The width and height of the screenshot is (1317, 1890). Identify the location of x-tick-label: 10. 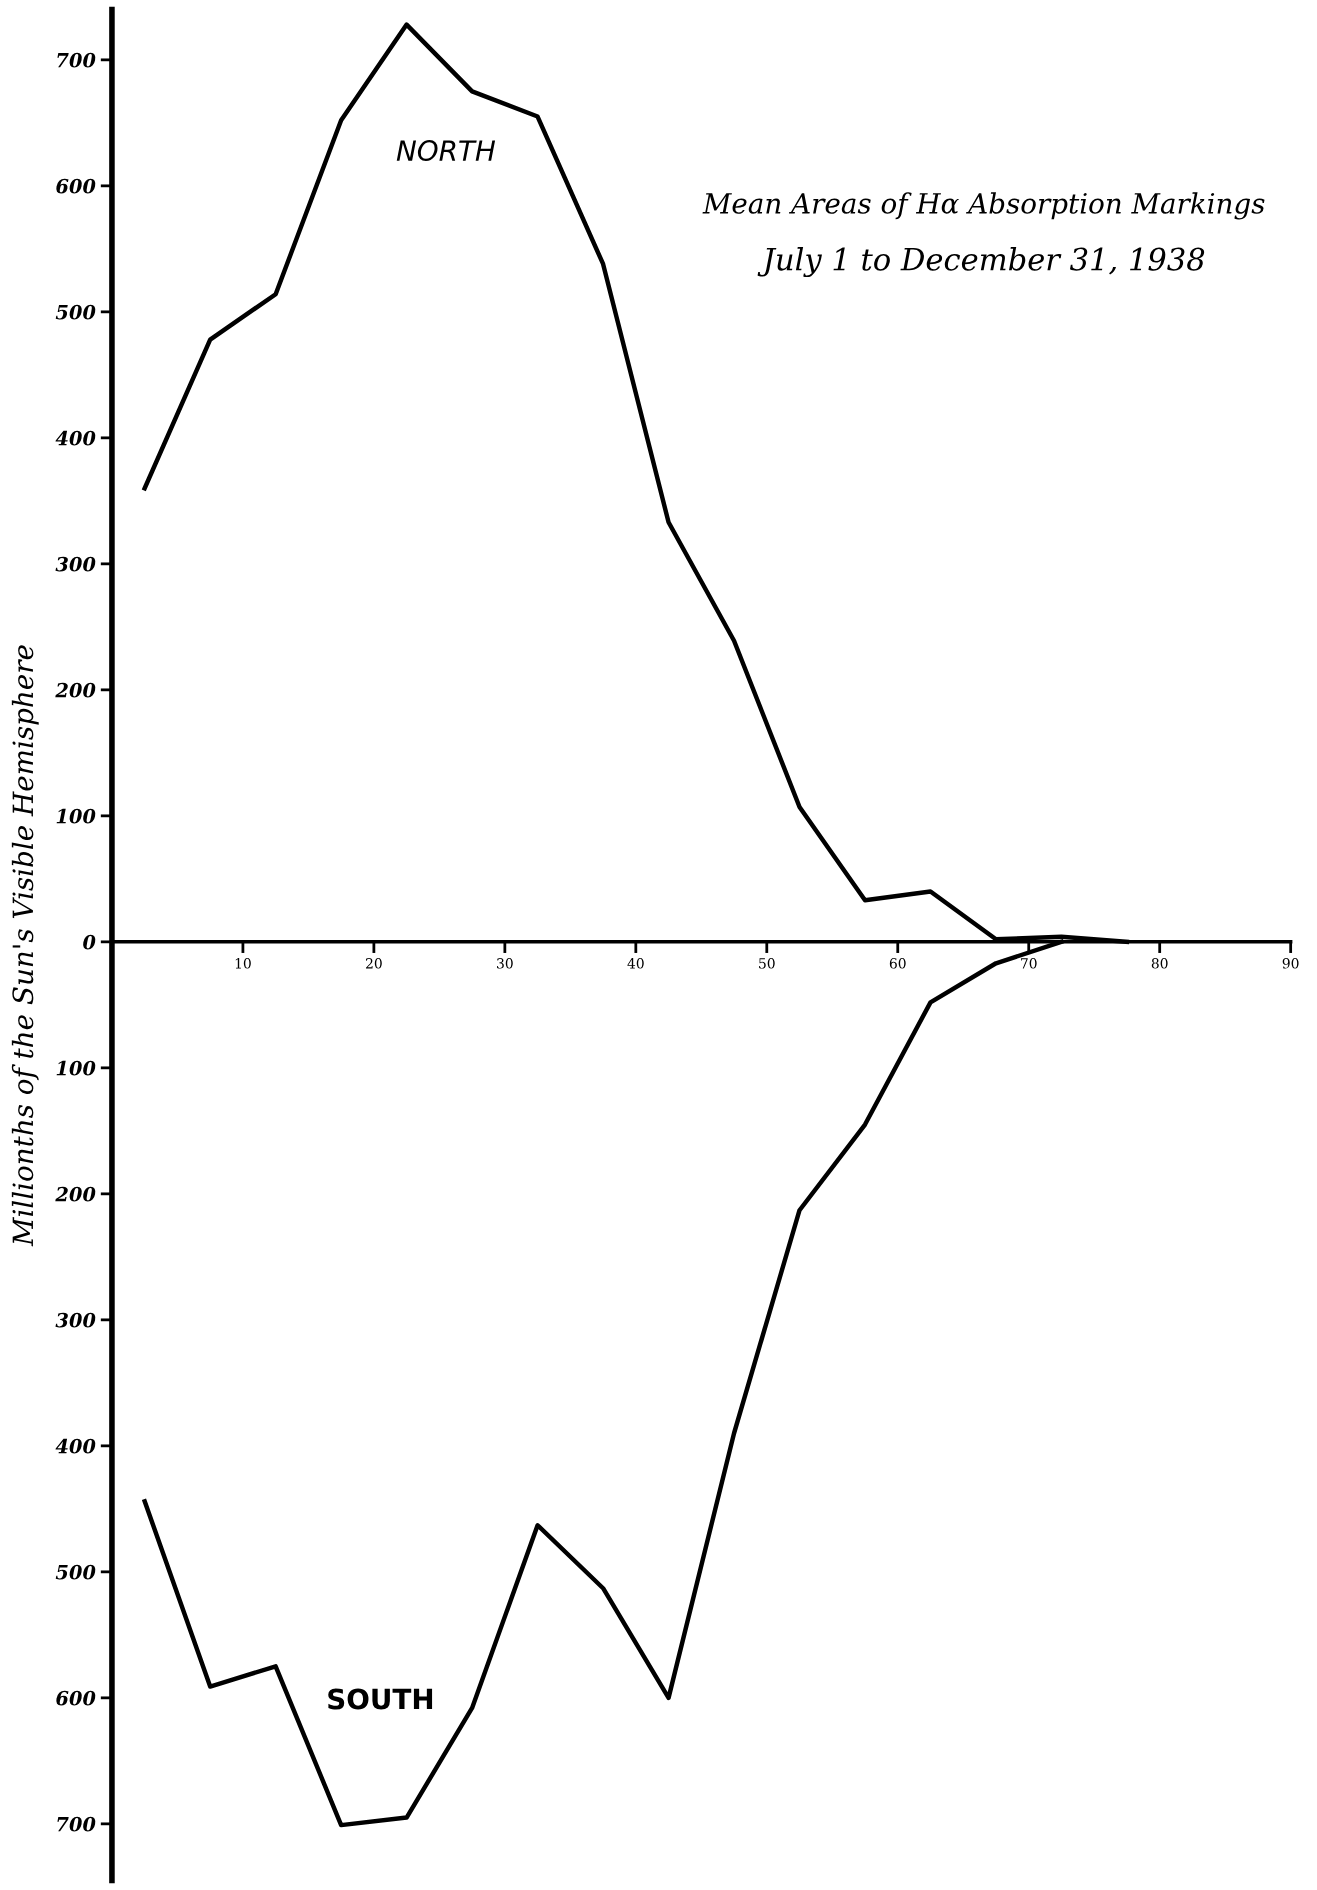
(243, 963).